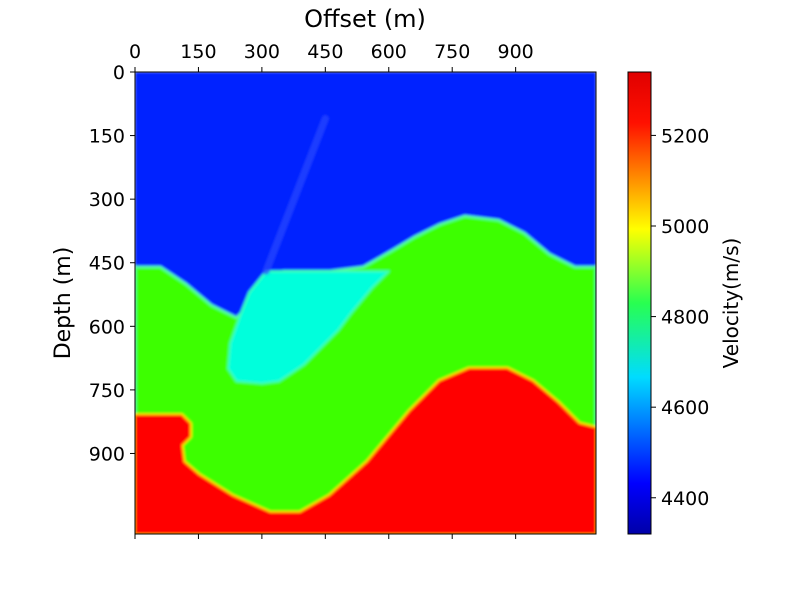 This screenshot has width=800, height=600. What do you see at coordinates (685, 227) in the screenshot?
I see `colorbar-tick-label: 5000` at bounding box center [685, 227].